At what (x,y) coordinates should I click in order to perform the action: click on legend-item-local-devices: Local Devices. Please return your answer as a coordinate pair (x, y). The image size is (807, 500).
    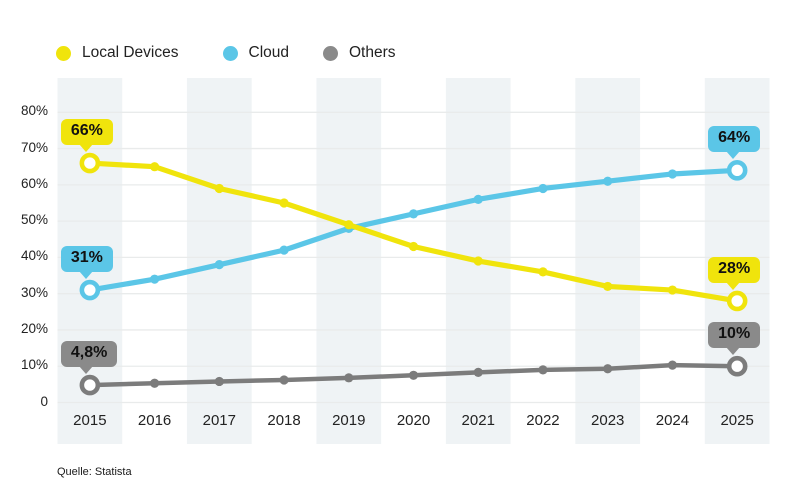
    Looking at the image, I should click on (117, 53).